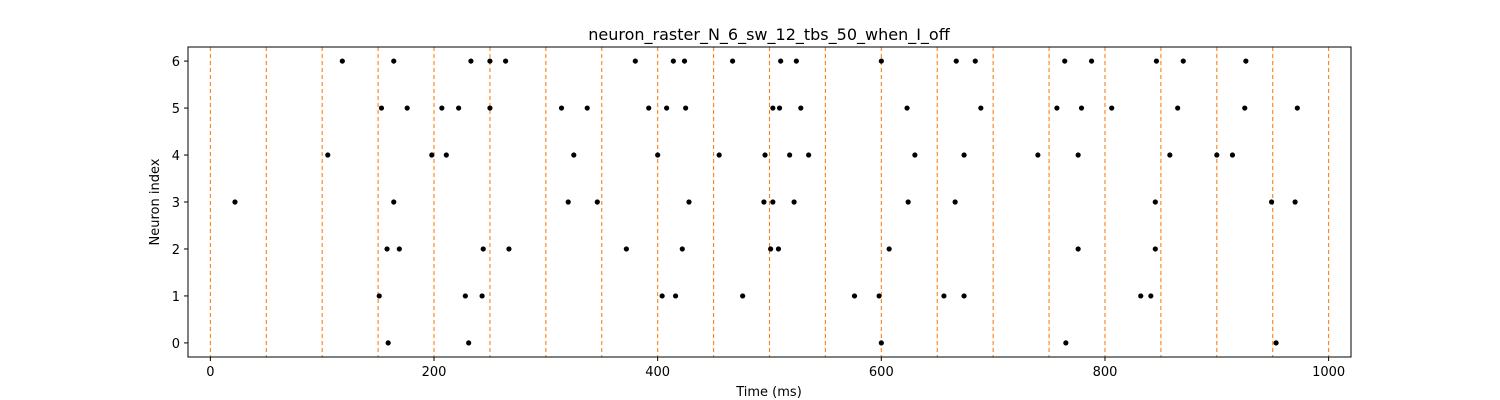  What do you see at coordinates (176, 62) in the screenshot?
I see `y-tick-label: 6` at bounding box center [176, 62].